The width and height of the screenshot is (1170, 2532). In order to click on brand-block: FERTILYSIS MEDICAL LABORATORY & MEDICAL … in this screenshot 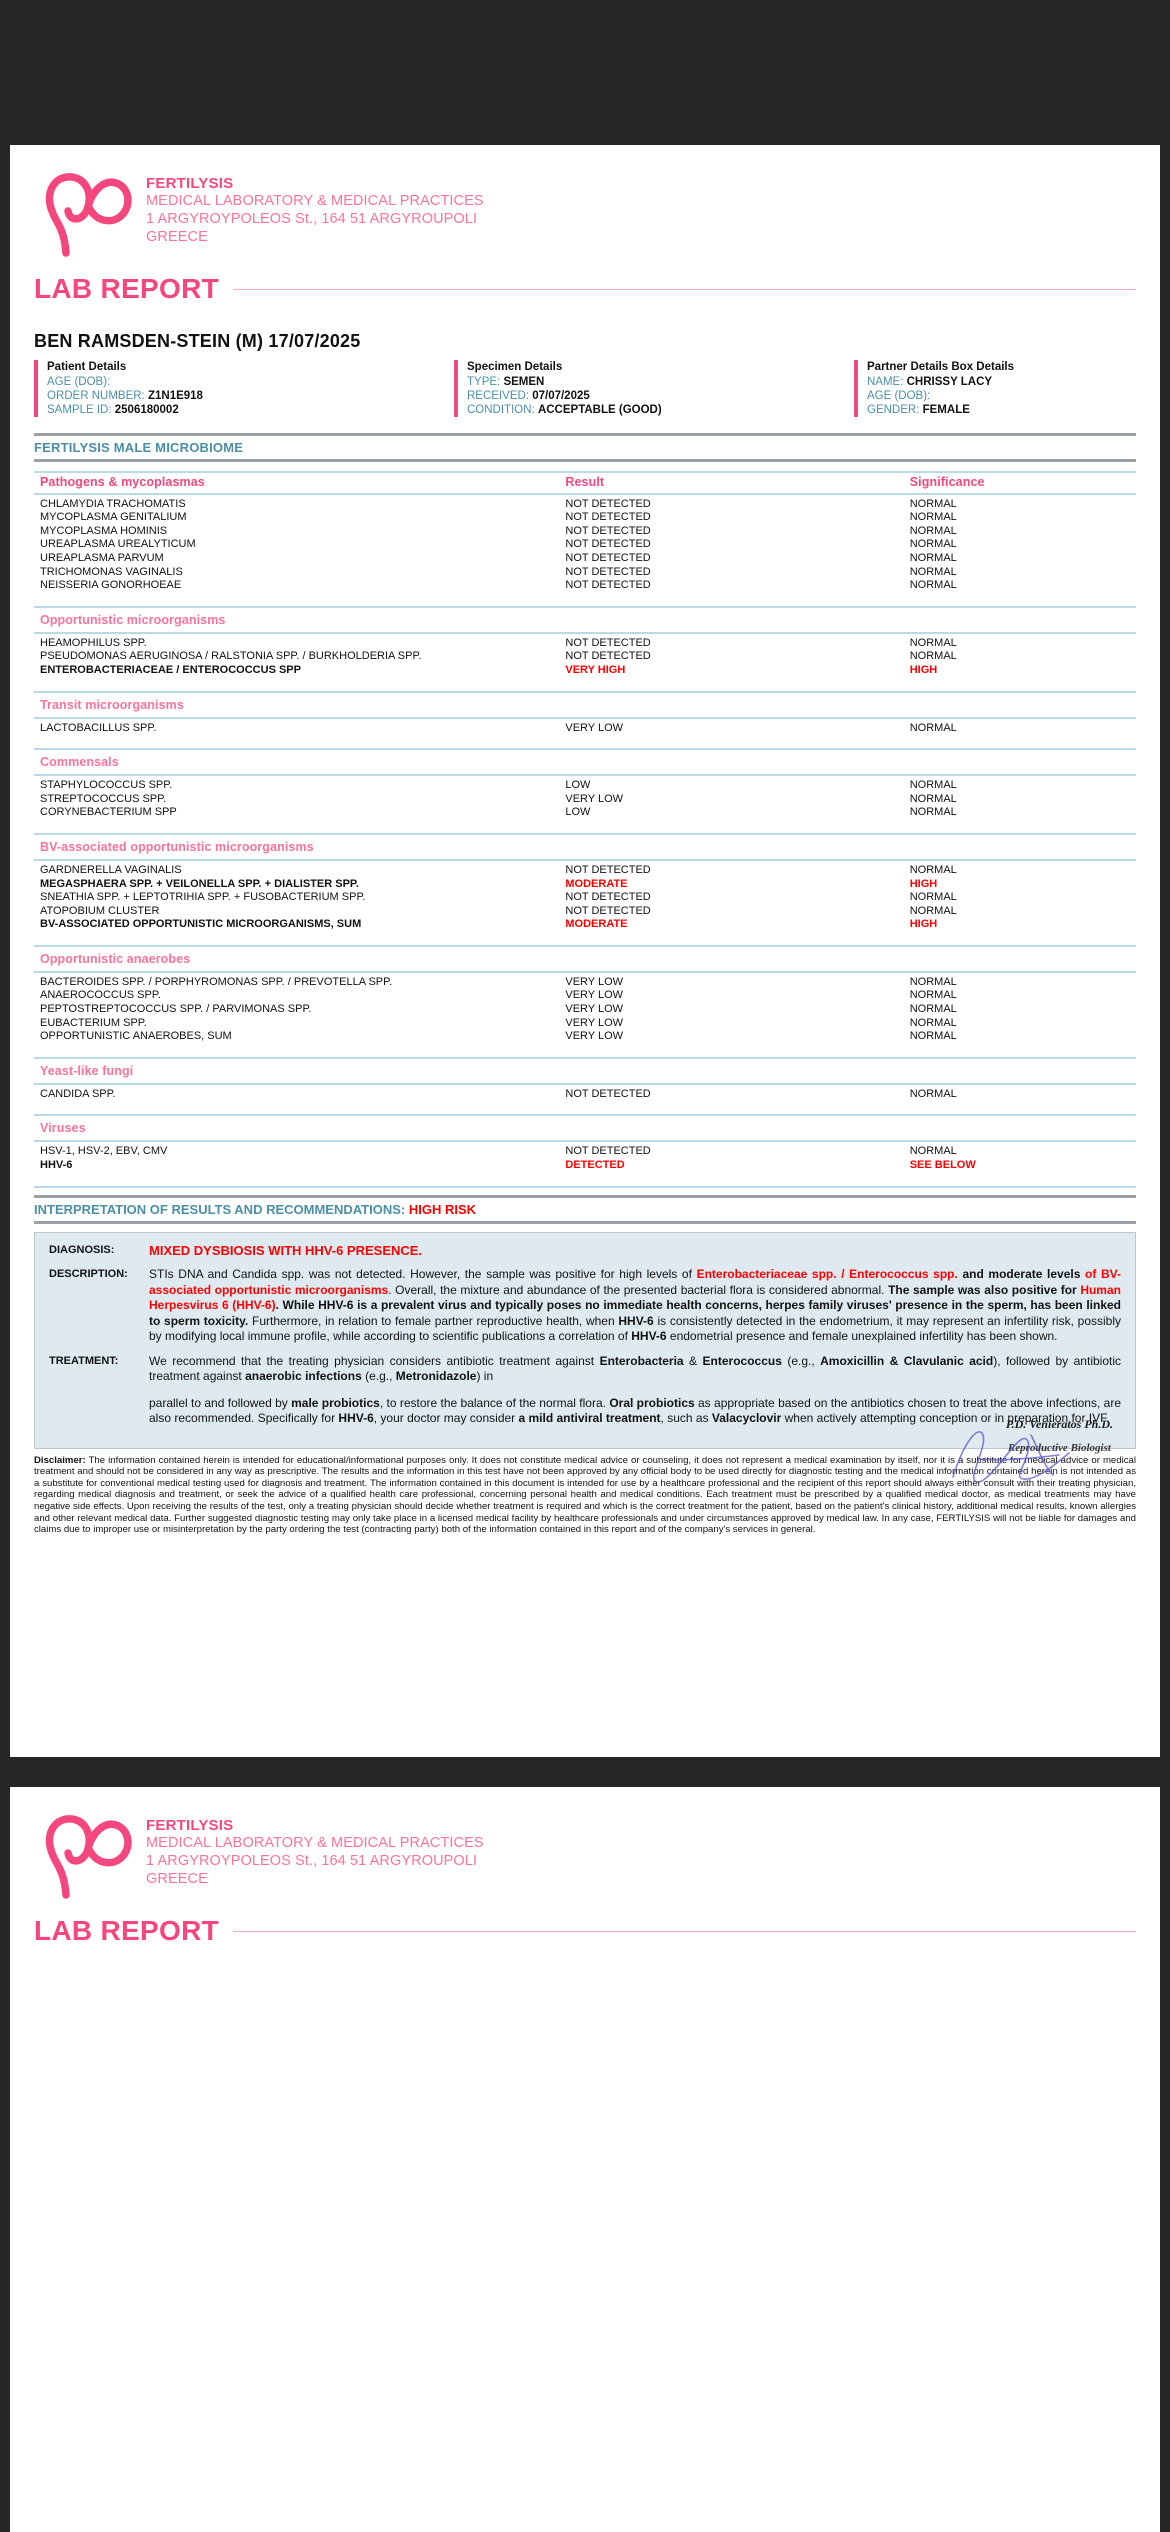, I will do `click(315, 205)`.